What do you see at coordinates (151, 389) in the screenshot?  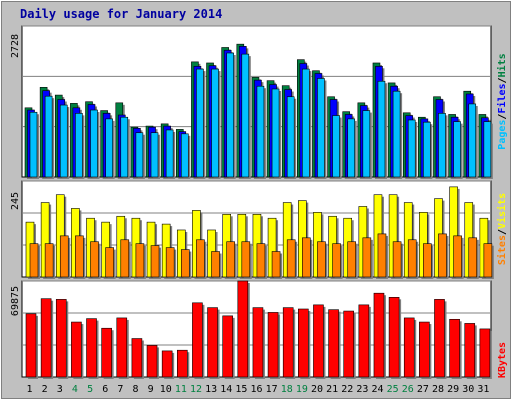 I see `x-tick-label: 9` at bounding box center [151, 389].